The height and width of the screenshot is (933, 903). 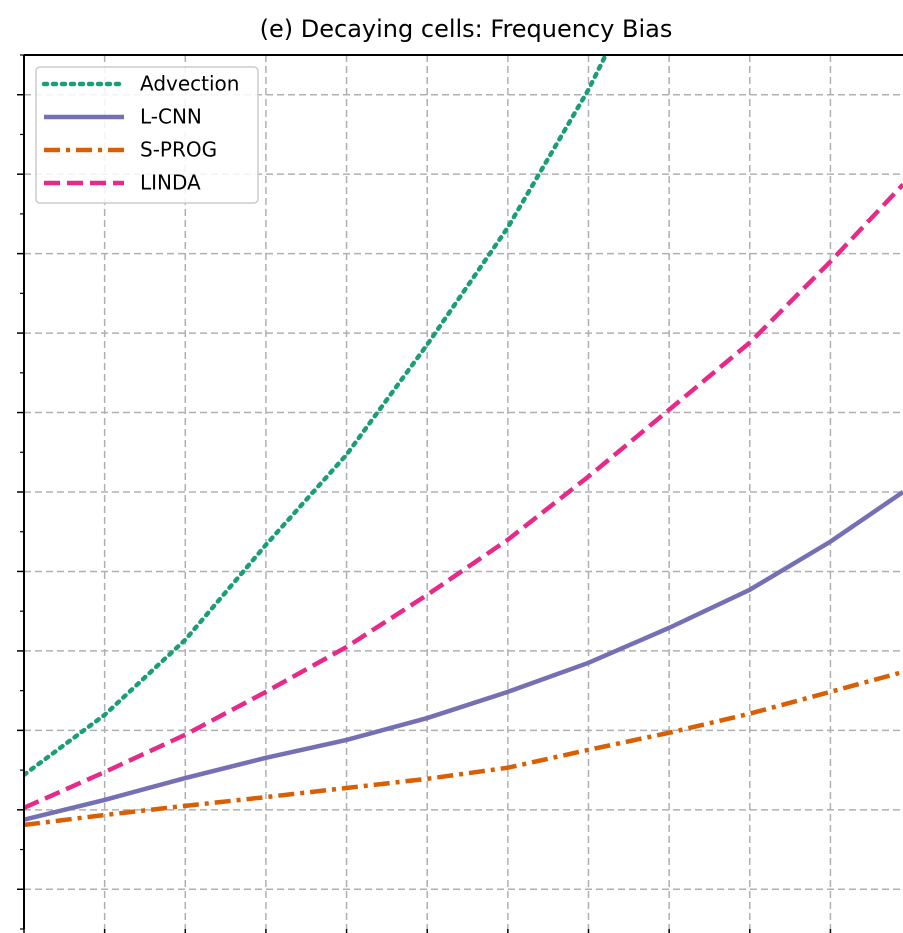 I want to click on legend-label: Advection, so click(x=189, y=84).